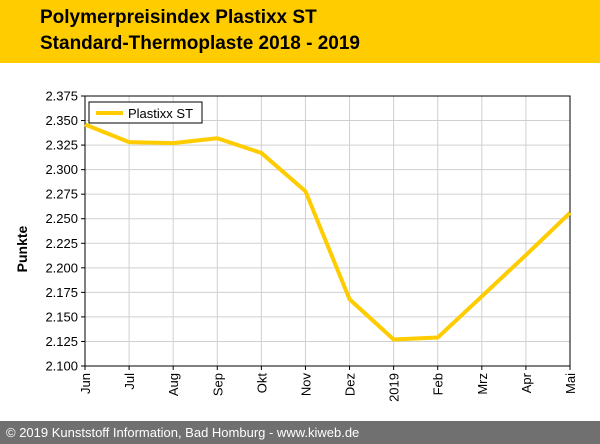  Describe the element at coordinates (217, 384) in the screenshot. I see `x-tick-label: Sep` at that location.